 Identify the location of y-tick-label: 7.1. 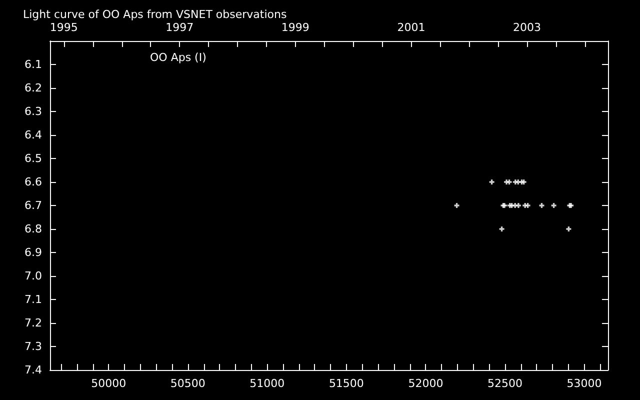
(33, 299).